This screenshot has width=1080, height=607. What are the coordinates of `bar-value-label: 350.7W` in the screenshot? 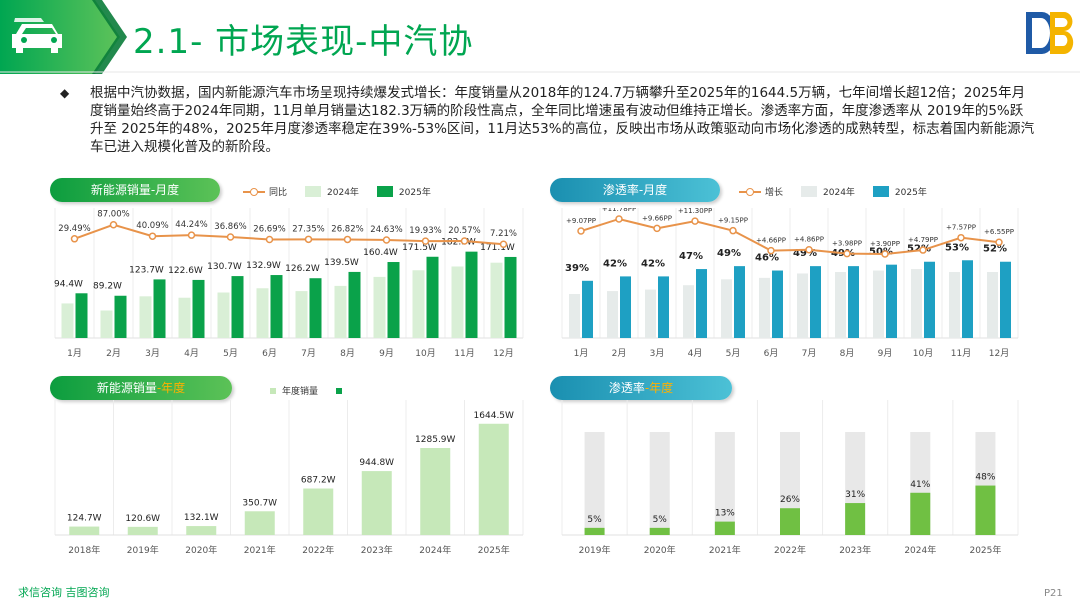 It's located at (259, 503).